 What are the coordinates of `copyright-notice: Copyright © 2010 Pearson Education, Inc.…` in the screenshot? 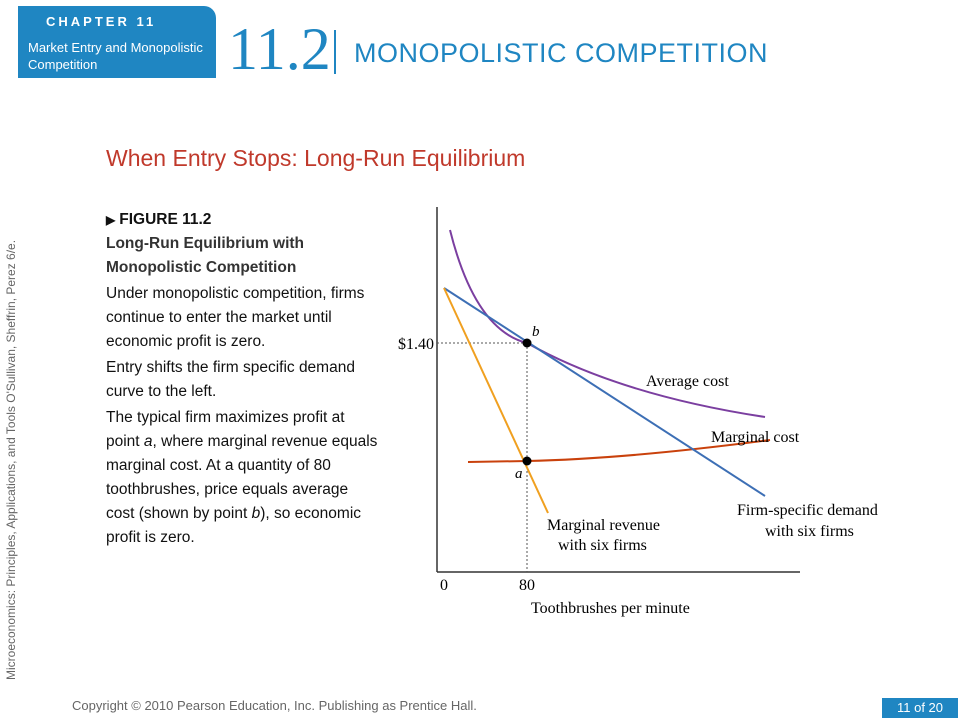 It's located at (274, 705).